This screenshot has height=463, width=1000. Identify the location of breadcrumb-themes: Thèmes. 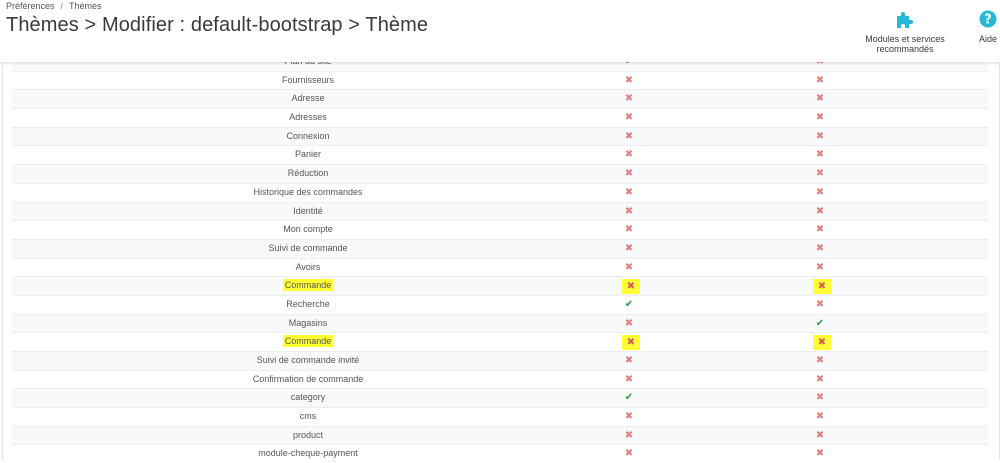
(85, 6).